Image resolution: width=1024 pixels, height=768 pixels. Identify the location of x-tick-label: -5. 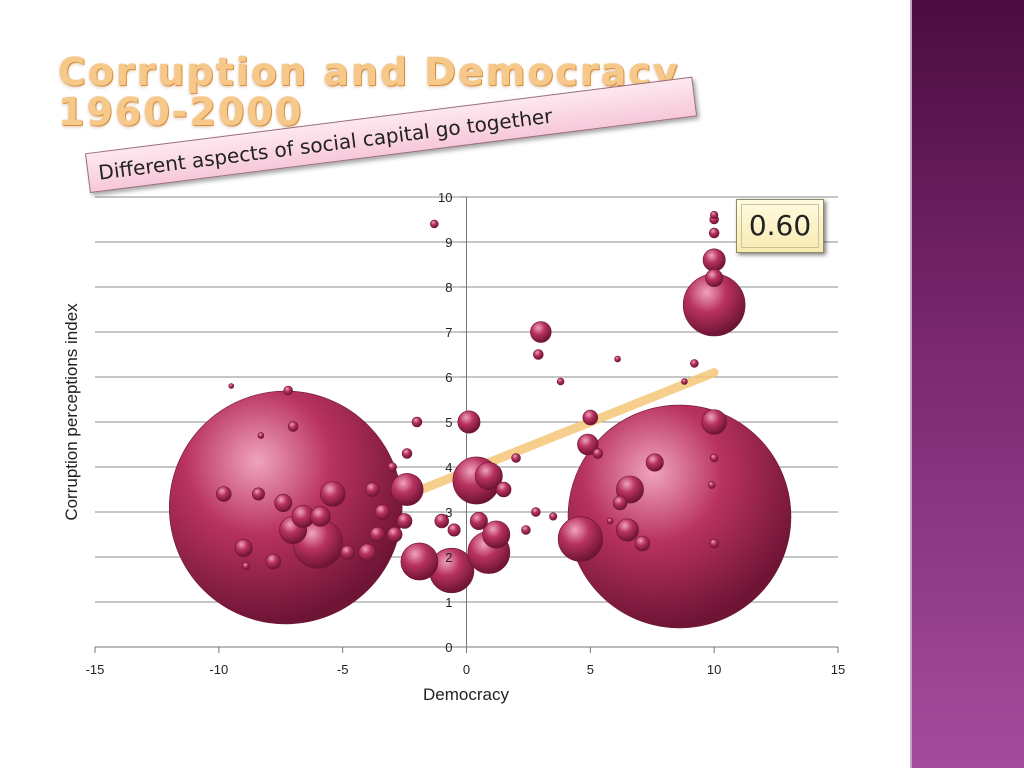
(343, 669).